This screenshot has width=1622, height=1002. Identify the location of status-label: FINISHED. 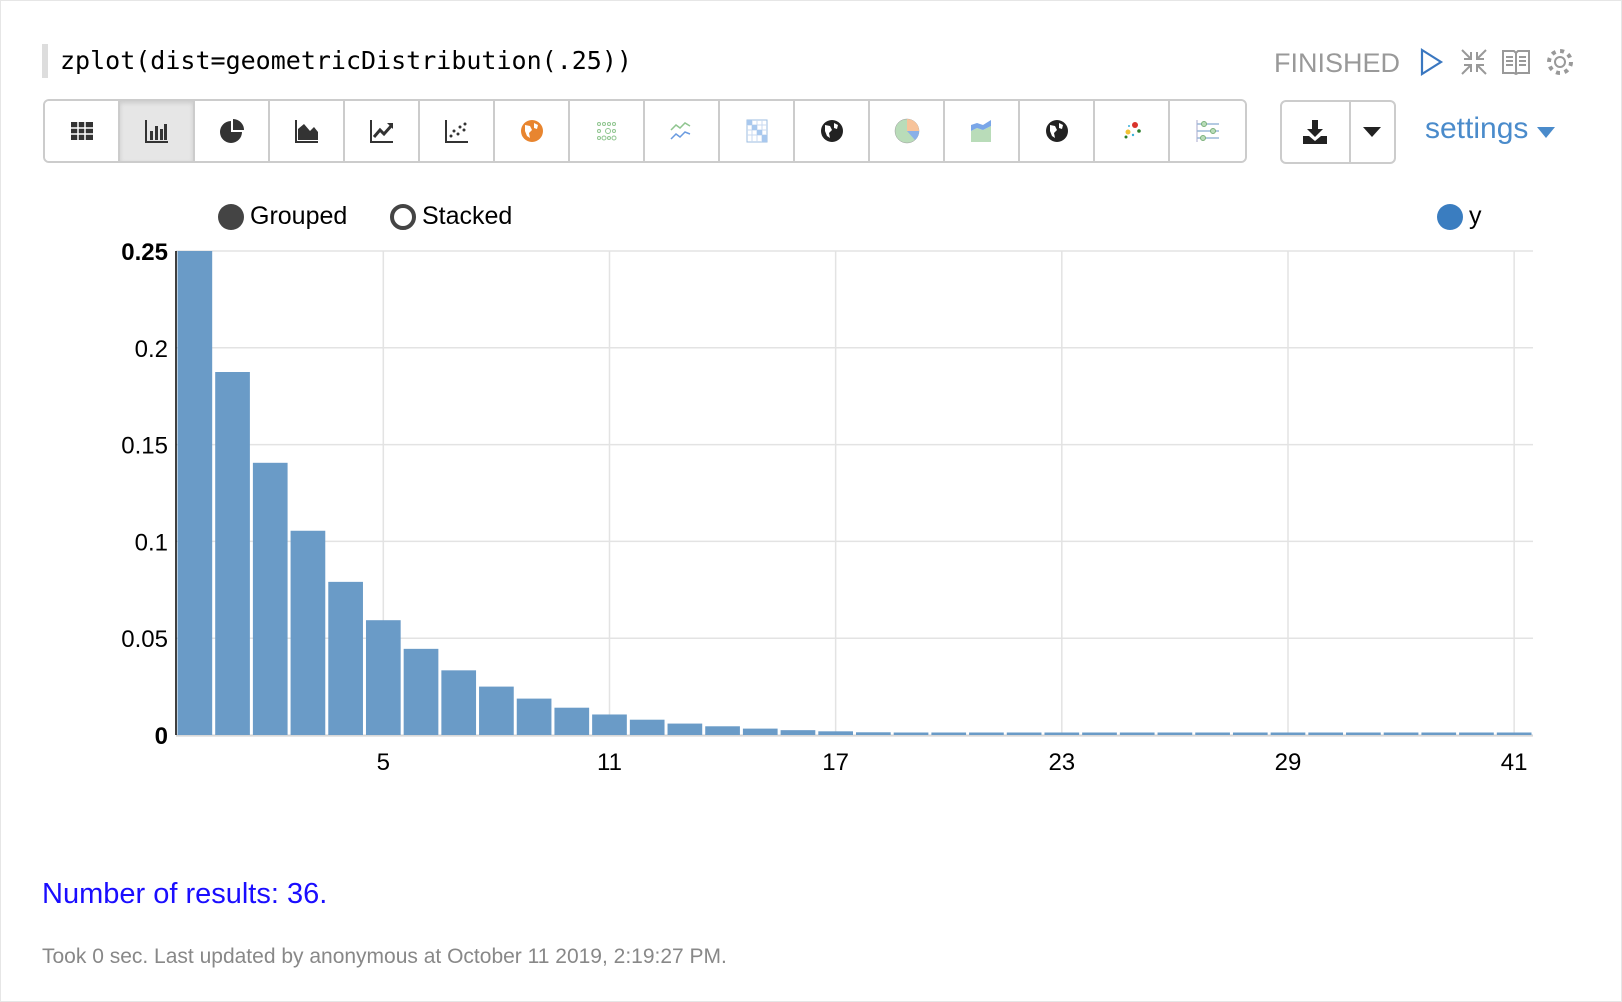
(1337, 63).